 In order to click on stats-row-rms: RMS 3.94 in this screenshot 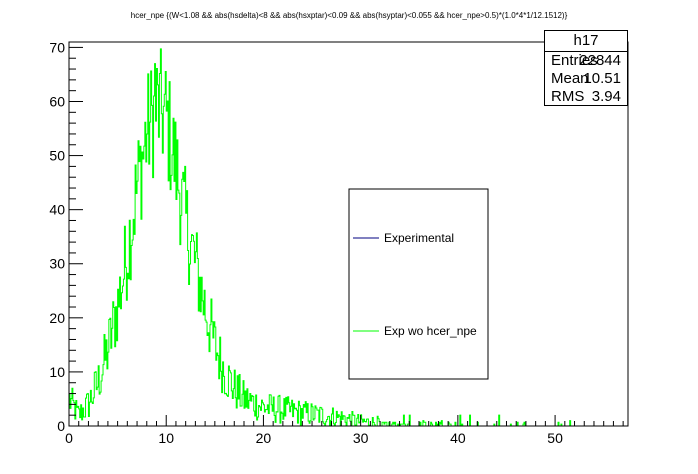, I will do `click(586, 97)`.